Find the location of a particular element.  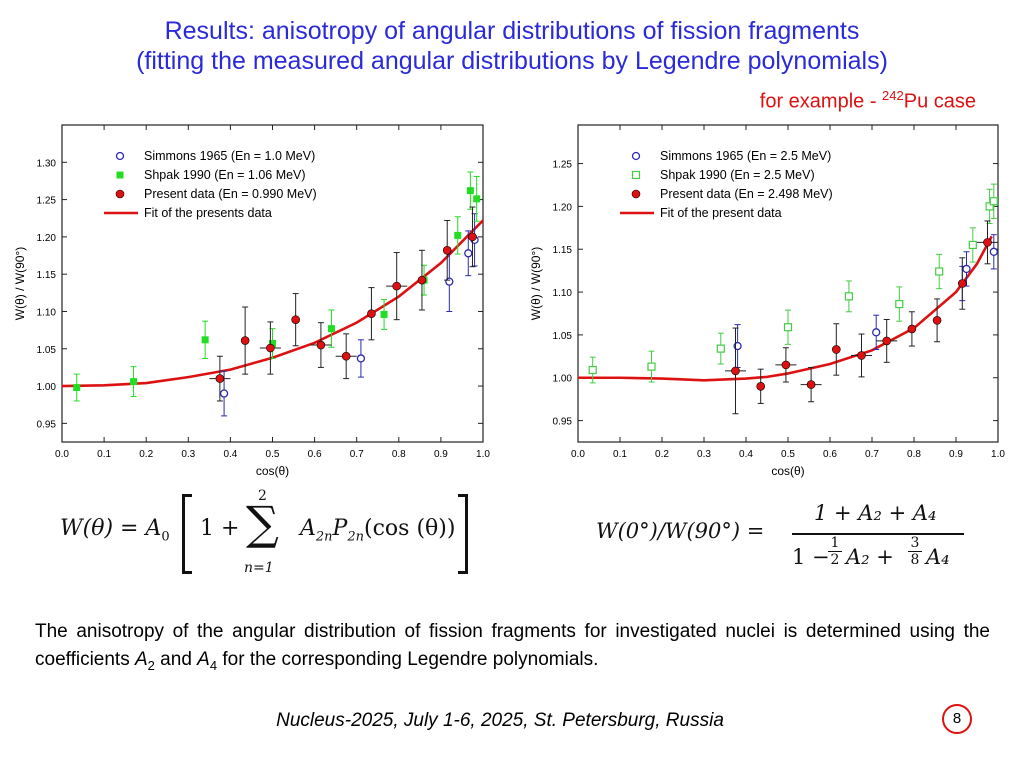

eq2-den-a4: A₄ is located at coordinates (938, 557).